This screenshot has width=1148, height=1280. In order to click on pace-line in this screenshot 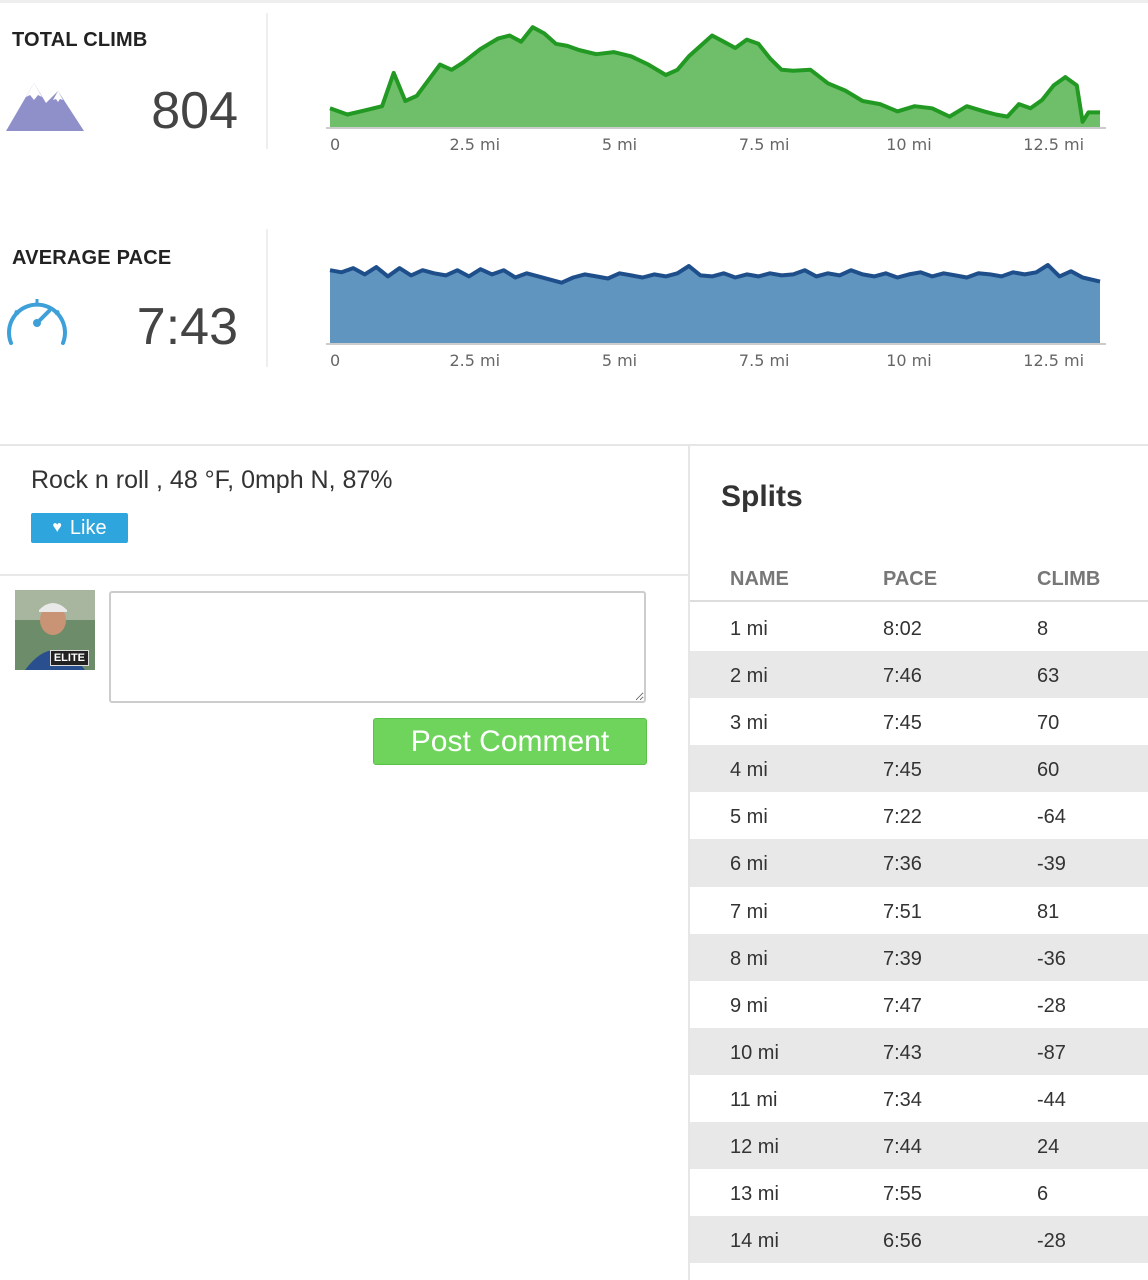, I will do `click(715, 274)`.